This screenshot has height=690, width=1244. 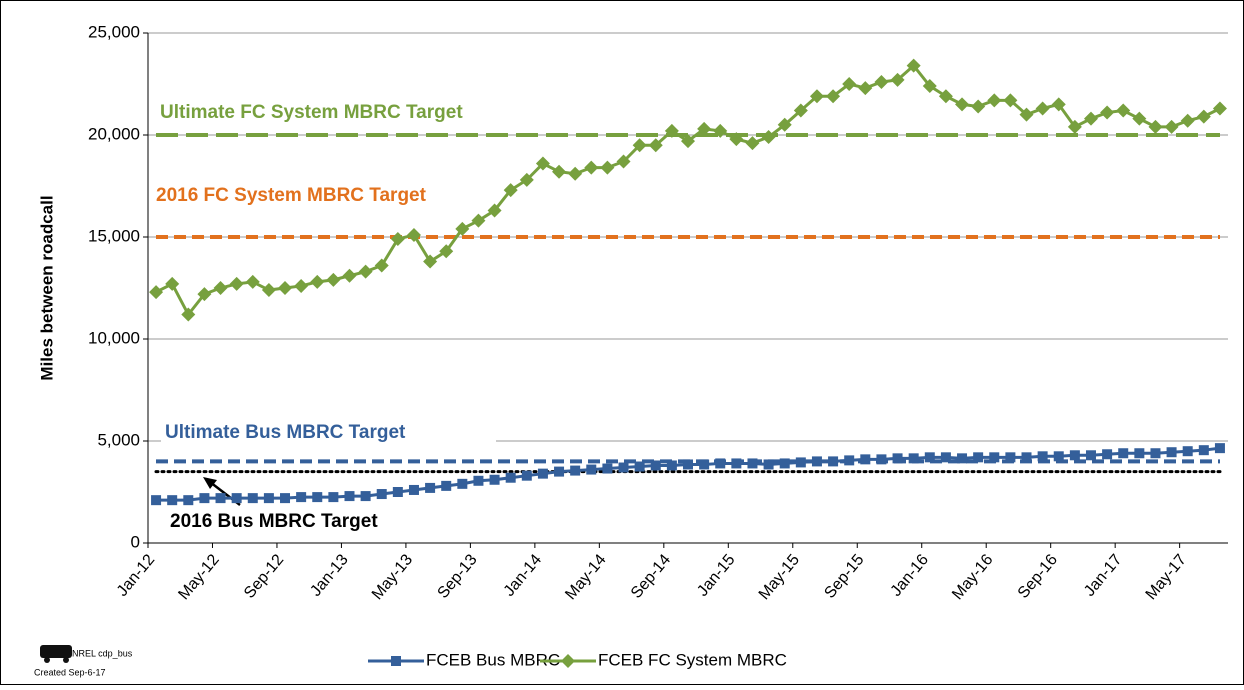 I want to click on annotation-arrowhead, so click(x=210, y=483).